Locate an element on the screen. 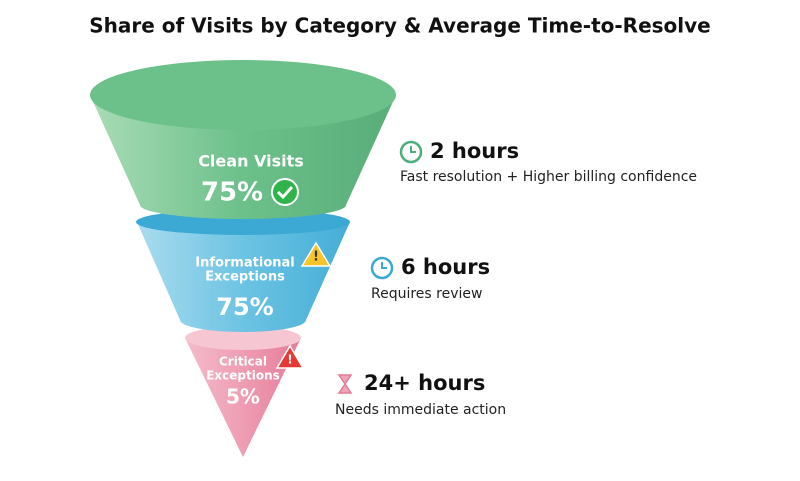  stage-percent: 5% is located at coordinates (243, 397).